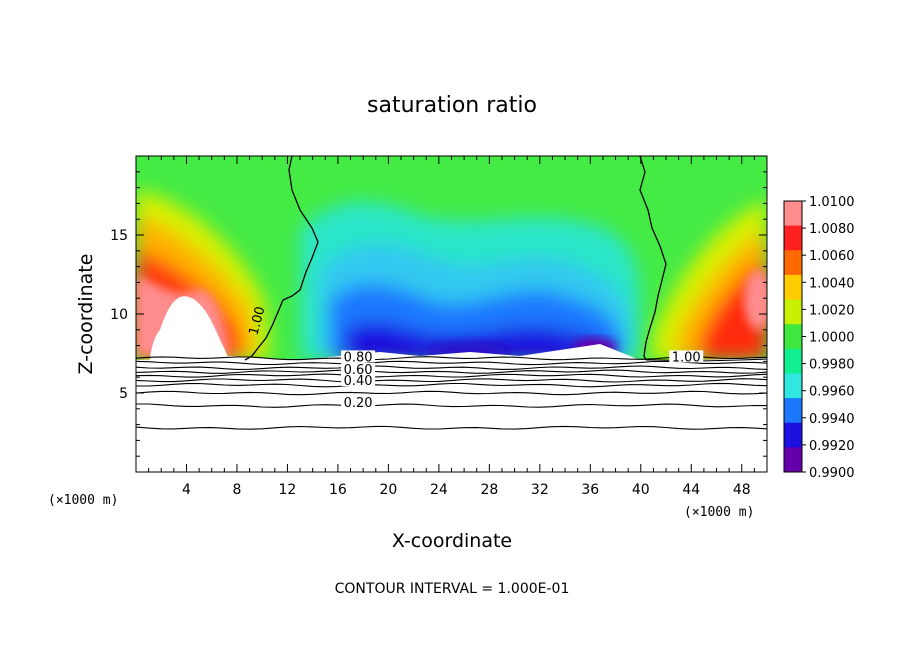 Image resolution: width=904 pixels, height=654 pixels. What do you see at coordinates (832, 473) in the screenshot?
I see `colorbar-label: 0.9900` at bounding box center [832, 473].